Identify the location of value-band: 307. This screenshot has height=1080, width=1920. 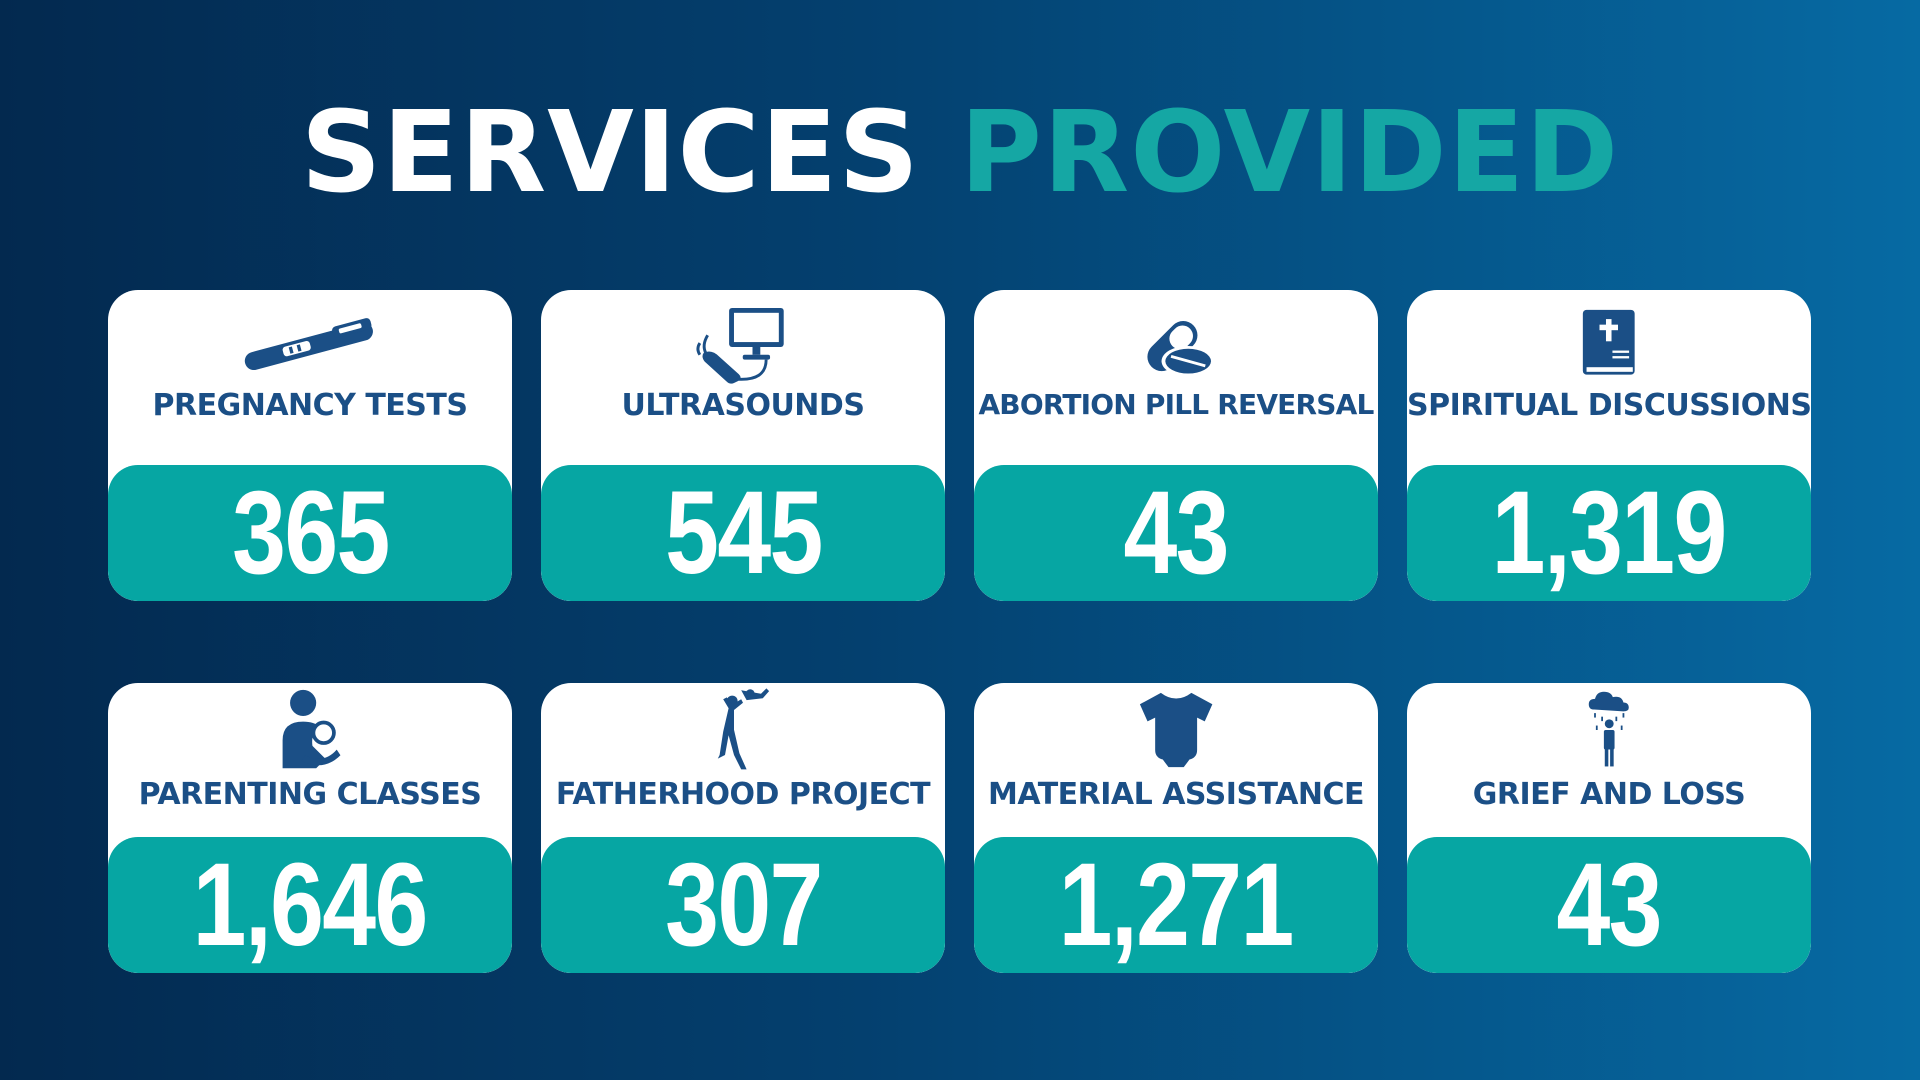
(743, 905).